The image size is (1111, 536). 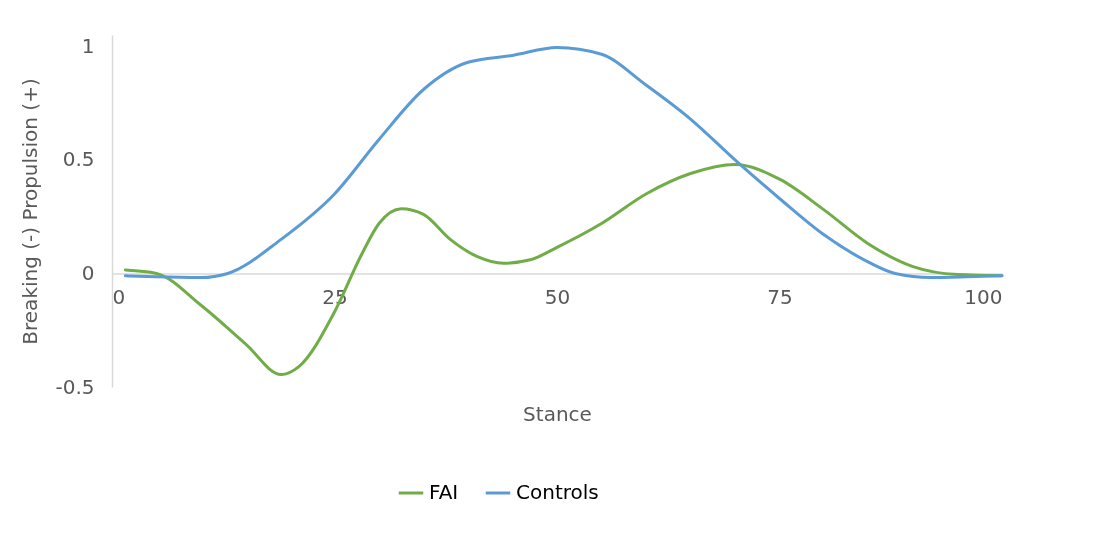 What do you see at coordinates (78, 159) in the screenshot?
I see `y-tick-label: 0.5` at bounding box center [78, 159].